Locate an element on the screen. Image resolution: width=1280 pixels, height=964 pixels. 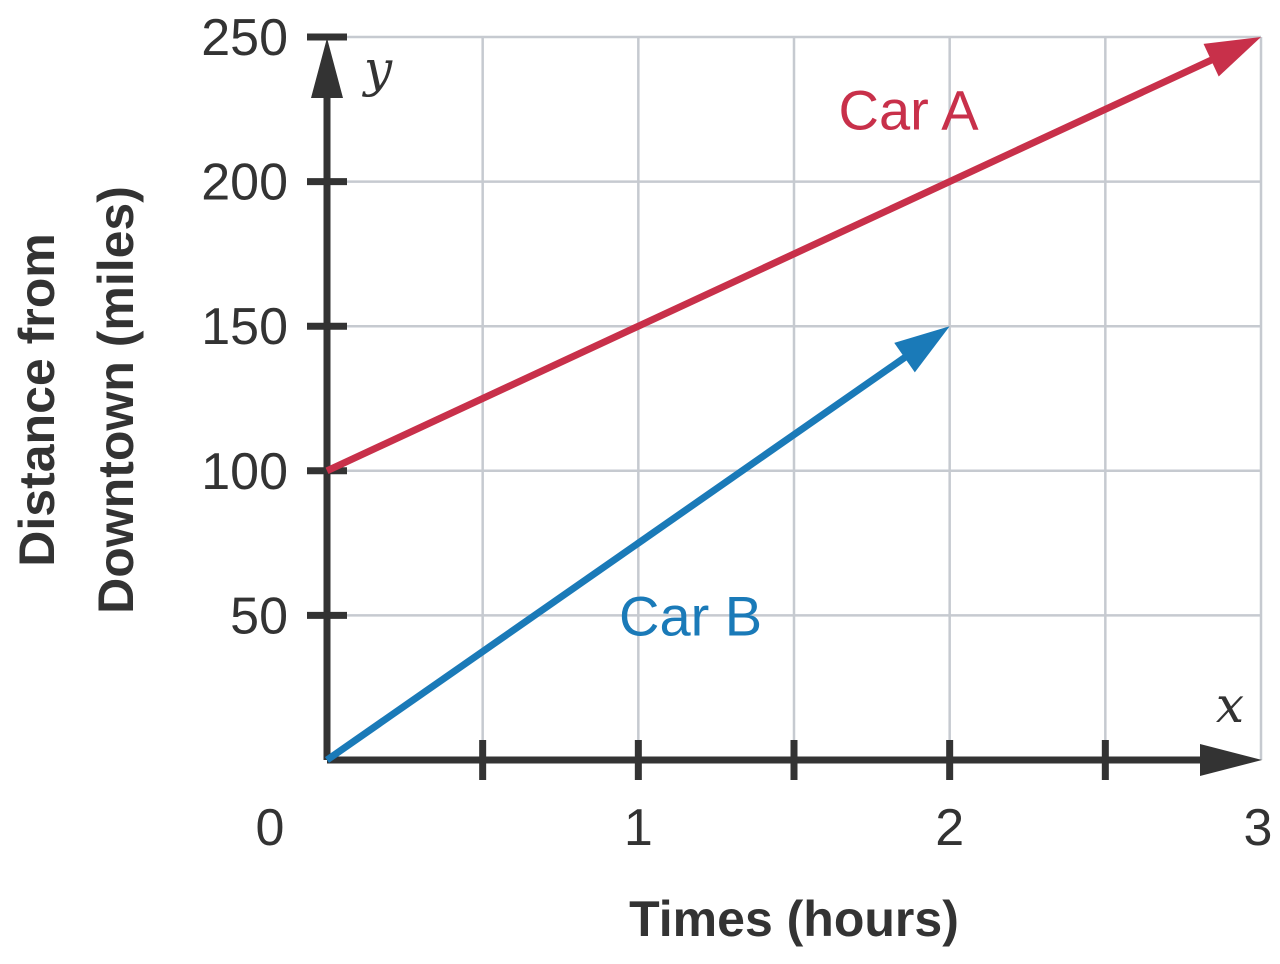
x-axis-variable: x is located at coordinates (1230, 705).